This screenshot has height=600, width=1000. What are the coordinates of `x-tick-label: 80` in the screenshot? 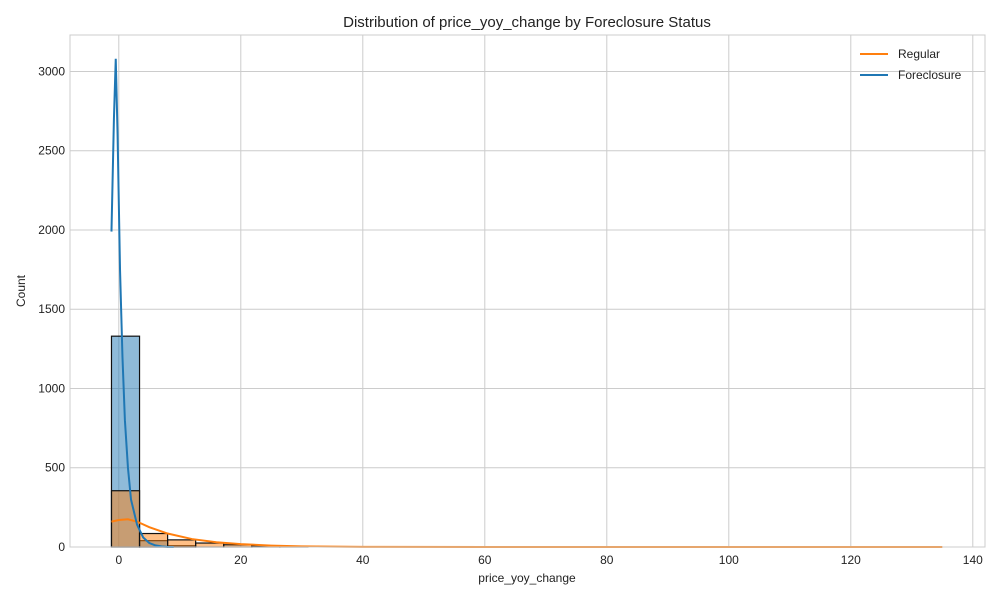 It's located at (607, 560).